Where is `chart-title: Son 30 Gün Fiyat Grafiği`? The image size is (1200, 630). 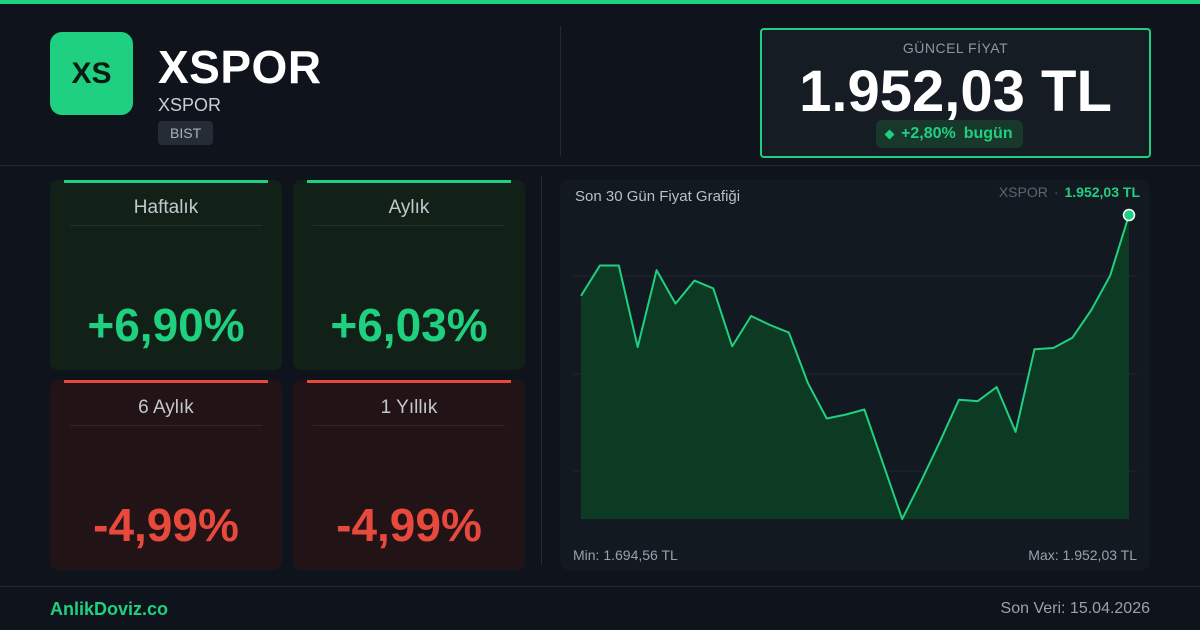
chart-title: Son 30 Gün Fiyat Grafiği is located at coordinates (658, 196).